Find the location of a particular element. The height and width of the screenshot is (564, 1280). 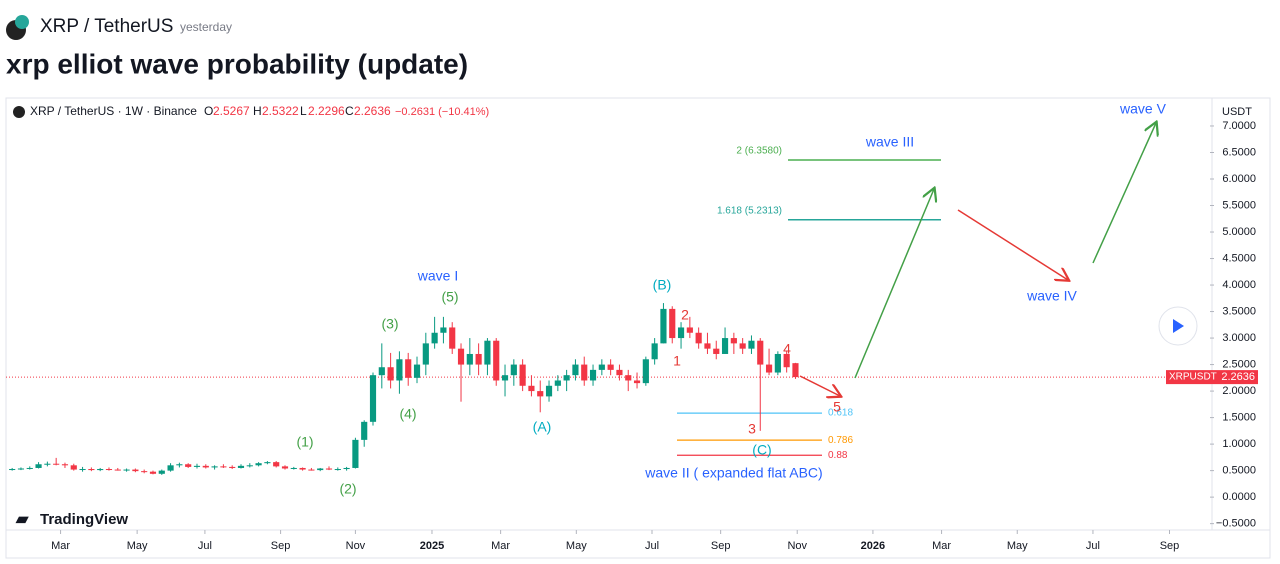

x-tick-label: 2025 is located at coordinates (432, 546).